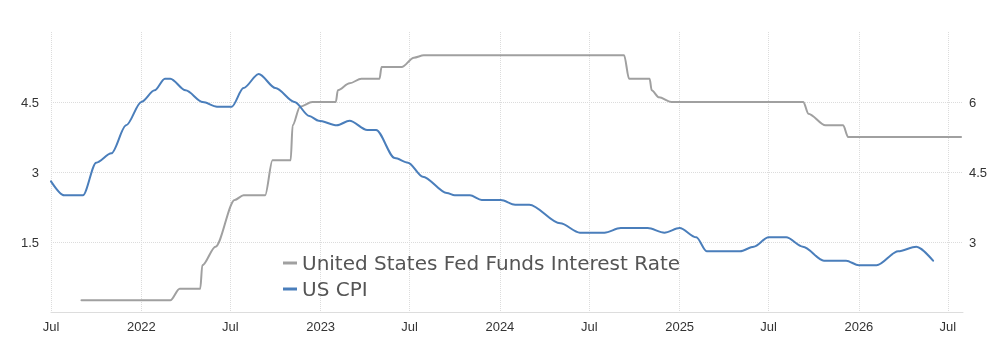 The width and height of the screenshot is (1003, 362). I want to click on y-tick-label: 1.5, so click(29, 242).